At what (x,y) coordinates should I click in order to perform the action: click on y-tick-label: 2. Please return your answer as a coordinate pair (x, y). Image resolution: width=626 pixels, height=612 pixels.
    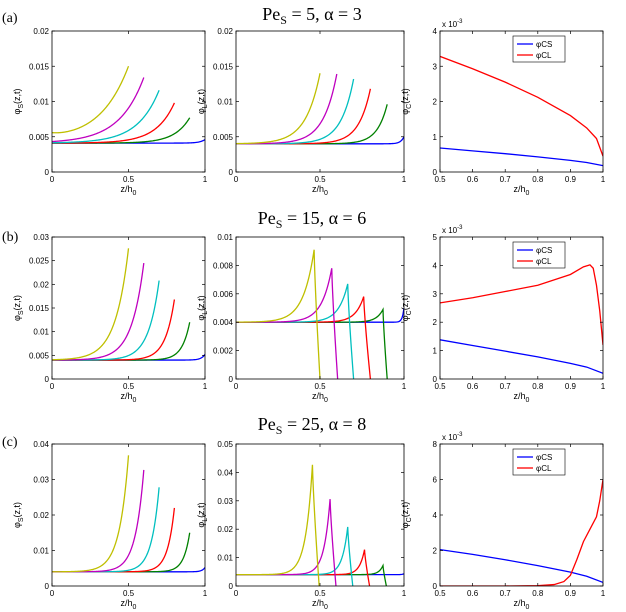
    Looking at the image, I should click on (435, 102).